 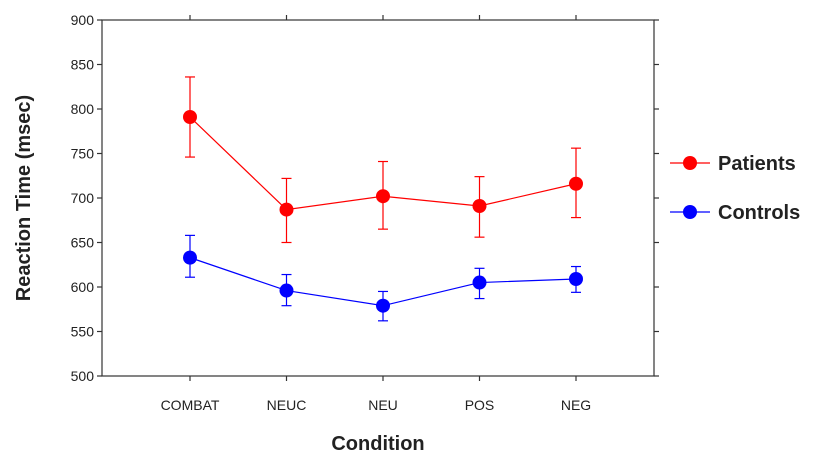 What do you see at coordinates (83, 198) in the screenshot?
I see `y-tick-label: 700` at bounding box center [83, 198].